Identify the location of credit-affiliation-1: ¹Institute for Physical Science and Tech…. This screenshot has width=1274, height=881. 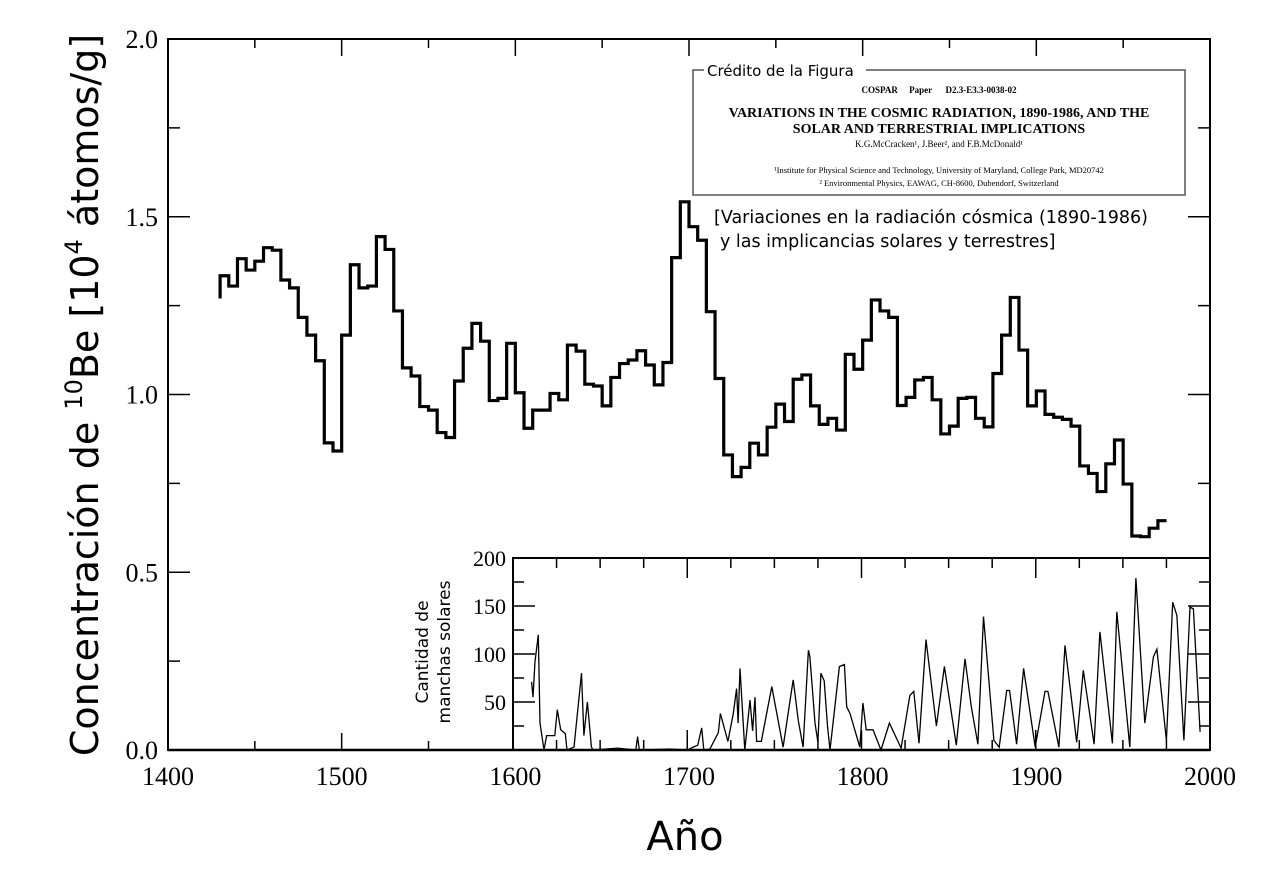
(939, 170).